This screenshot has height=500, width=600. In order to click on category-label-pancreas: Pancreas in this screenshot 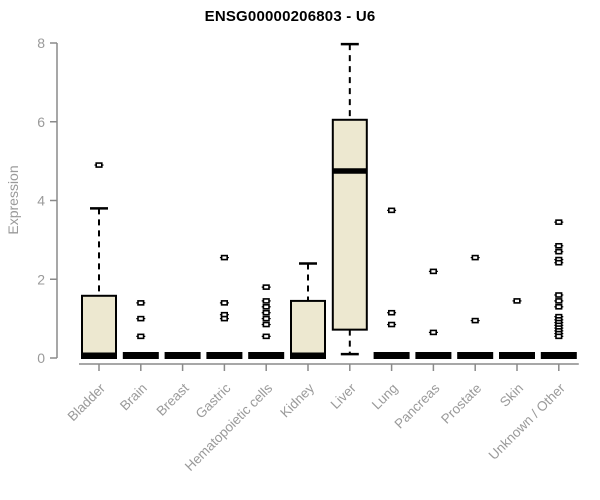, I will do `click(417, 405)`.